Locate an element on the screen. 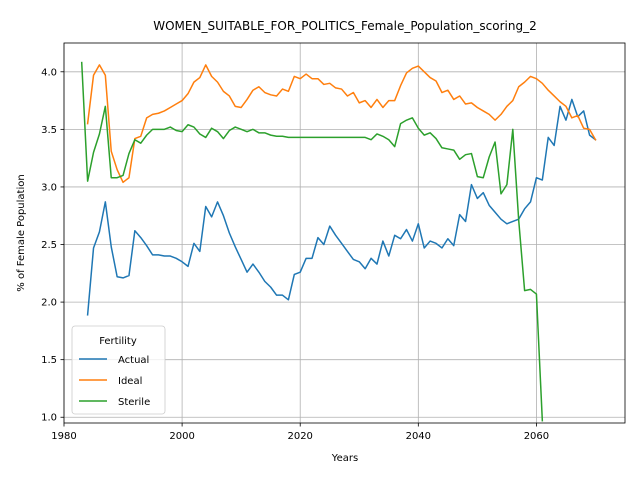  x-axis-ticks: 1980 2000 2020 2040 2060 is located at coordinates (300, 432).